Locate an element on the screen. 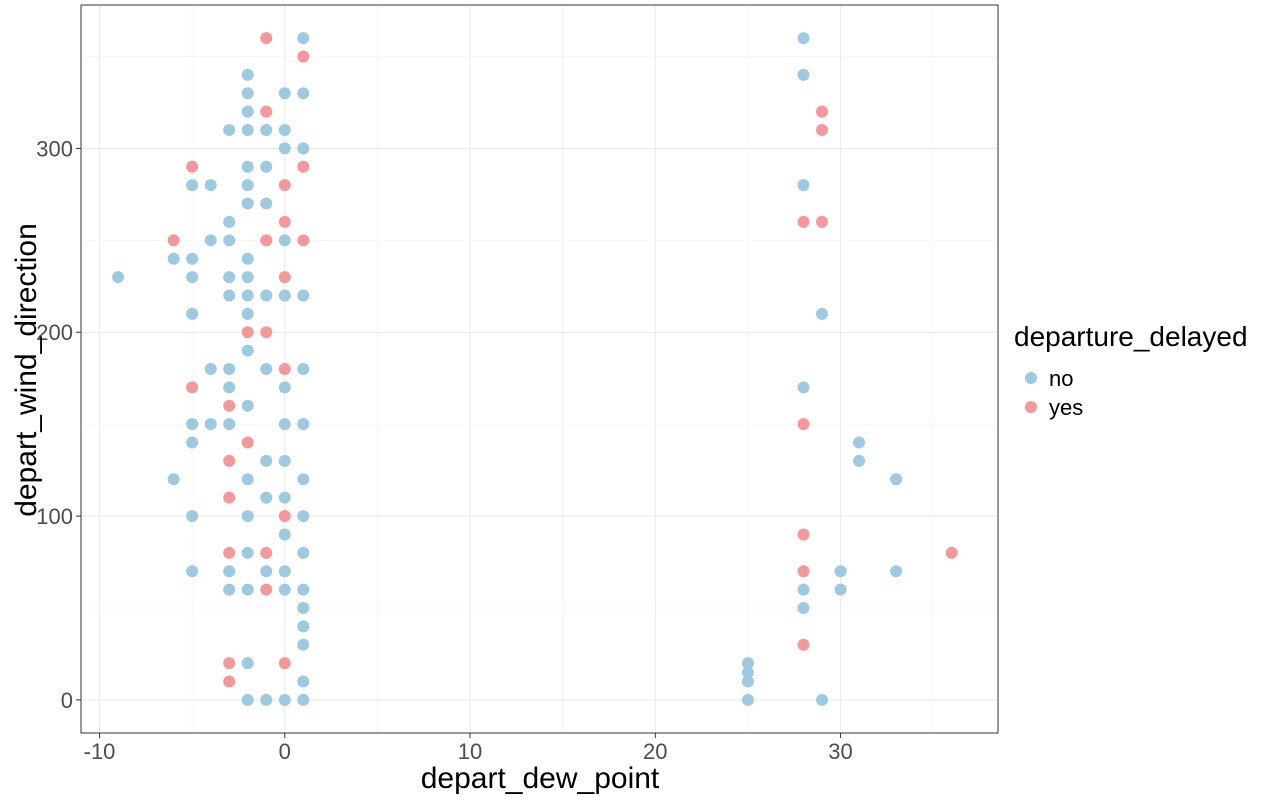 This screenshot has width=1280, height=800. legend-key-no is located at coordinates (1031, 378).